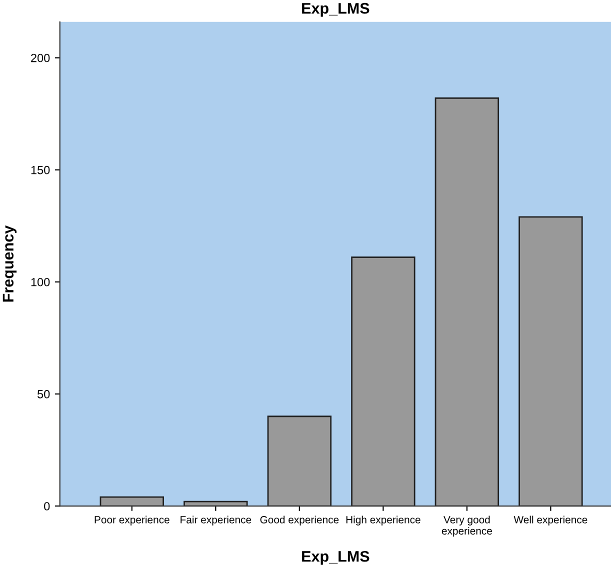 This screenshot has height=577, width=611. Describe the element at coordinates (336, 557) in the screenshot. I see `x-axis-title: Exp_LMS` at that location.